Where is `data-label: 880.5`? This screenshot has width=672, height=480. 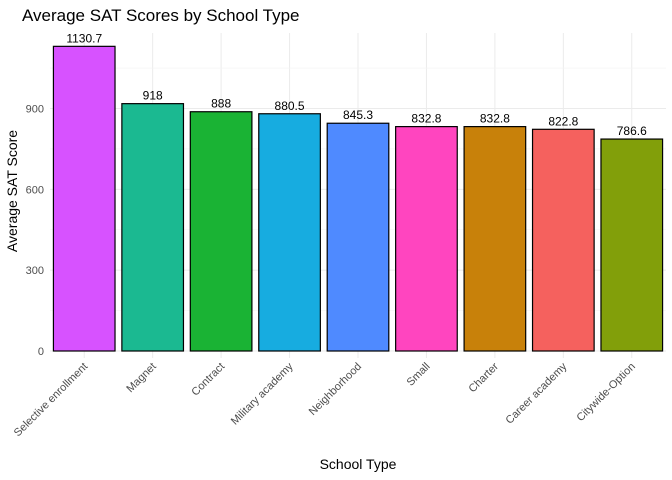
data-label: 880.5 is located at coordinates (290, 106).